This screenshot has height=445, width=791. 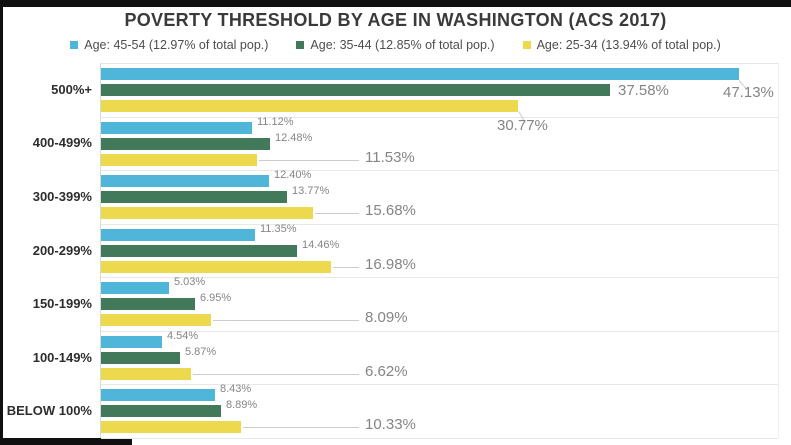 What do you see at coordinates (309, 106) in the screenshot?
I see `bar-500%+-series2` at bounding box center [309, 106].